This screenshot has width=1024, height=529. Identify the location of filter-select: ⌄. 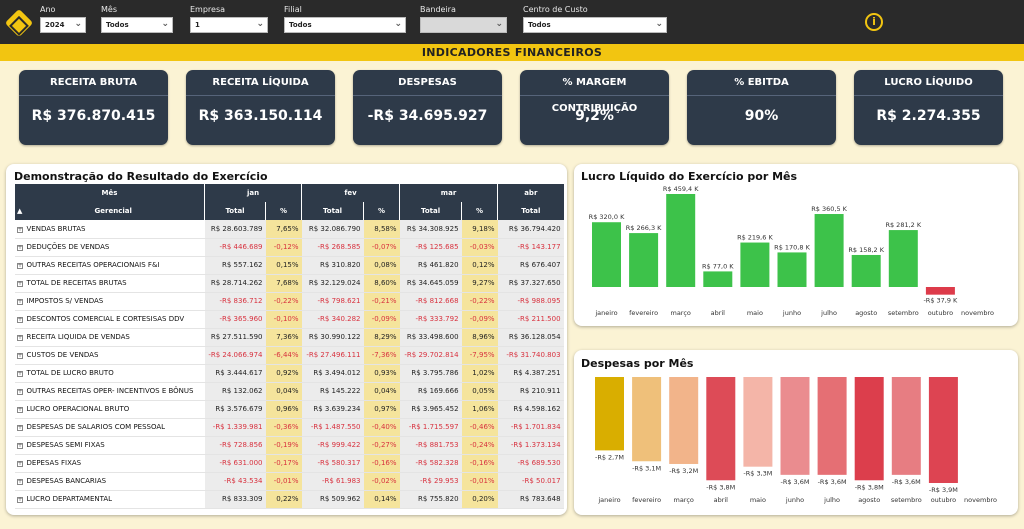
(463, 25).